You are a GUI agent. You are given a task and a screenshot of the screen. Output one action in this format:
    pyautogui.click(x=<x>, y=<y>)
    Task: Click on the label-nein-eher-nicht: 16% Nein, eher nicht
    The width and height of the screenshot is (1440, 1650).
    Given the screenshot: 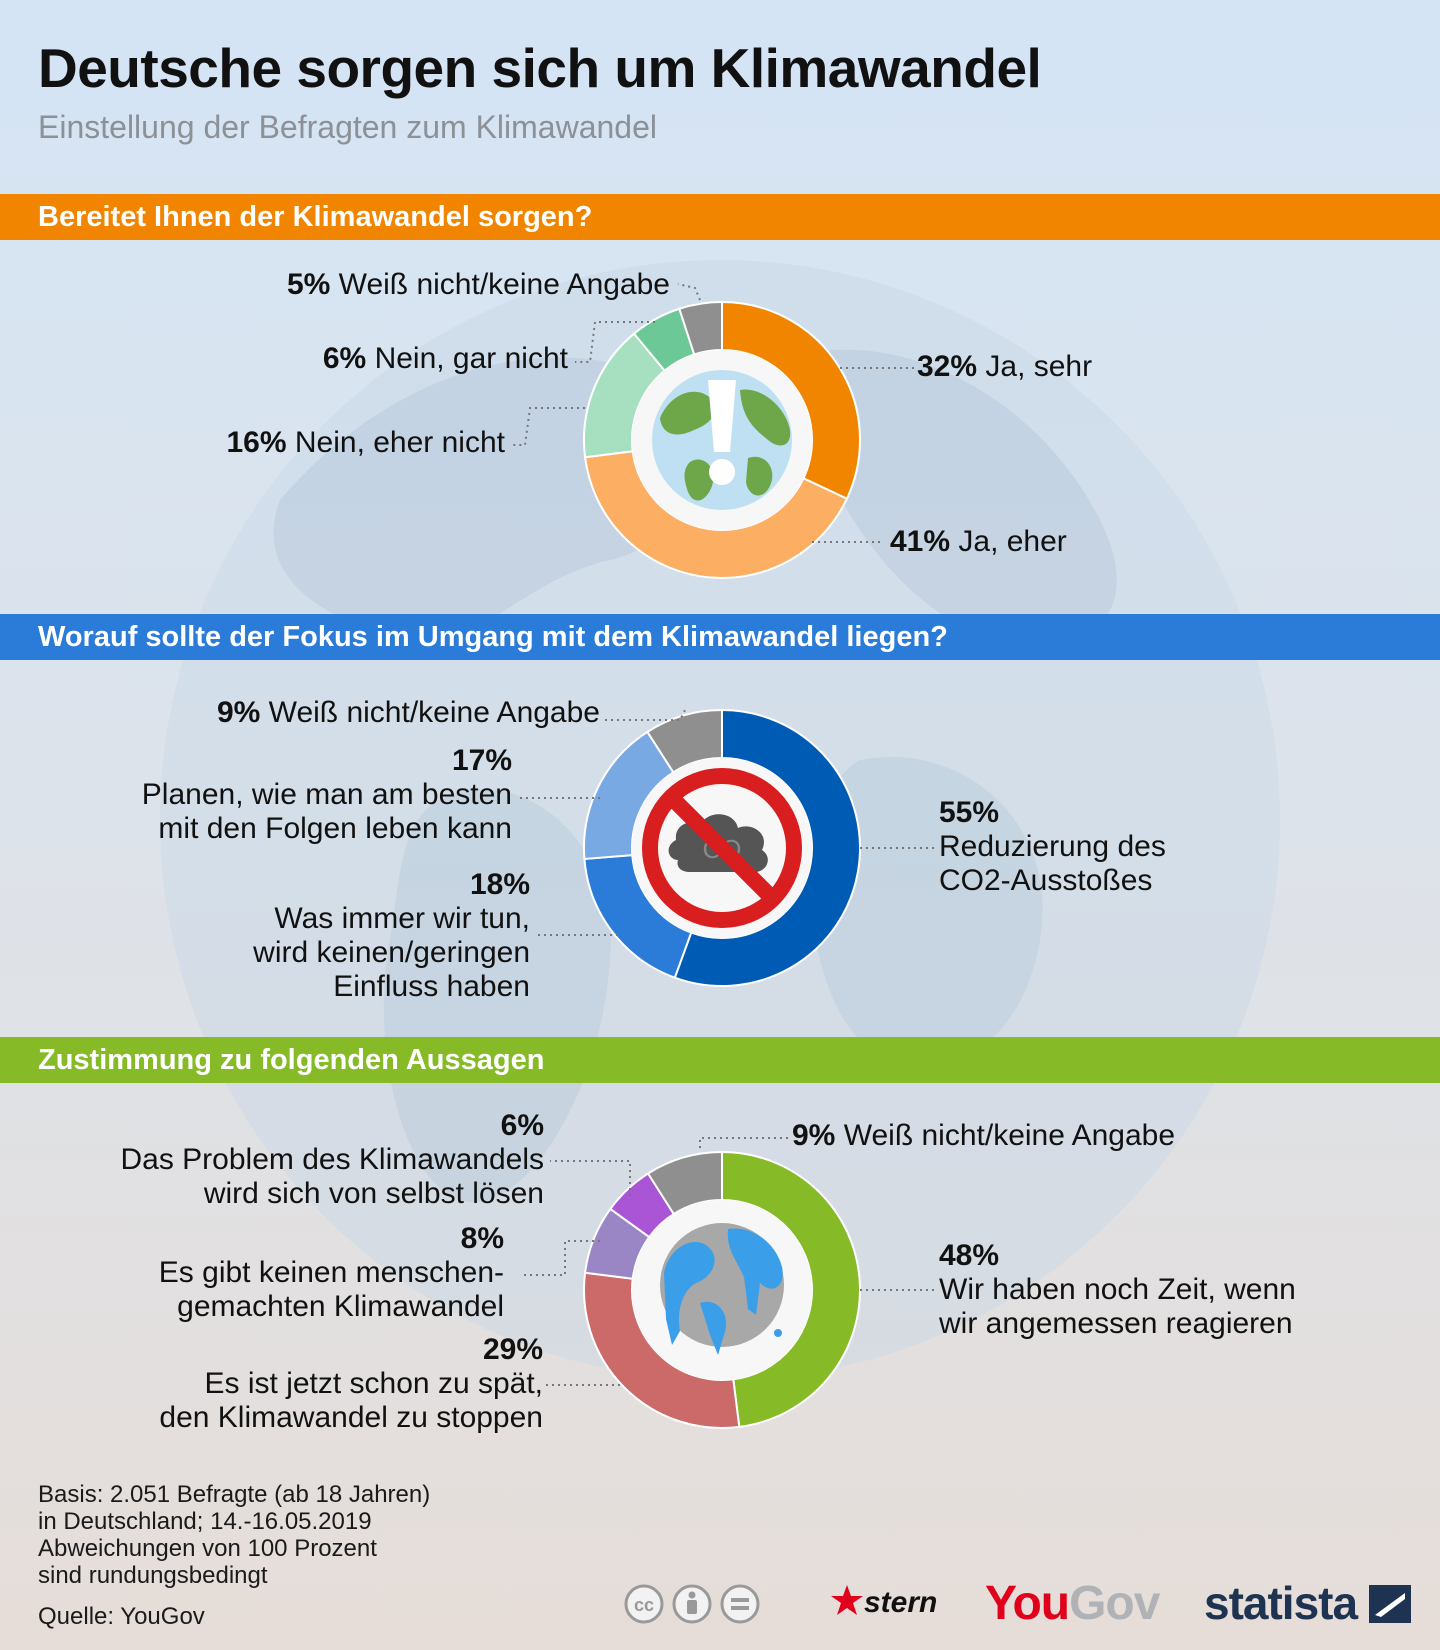 What is the action you would take?
    pyautogui.click(x=365, y=442)
    